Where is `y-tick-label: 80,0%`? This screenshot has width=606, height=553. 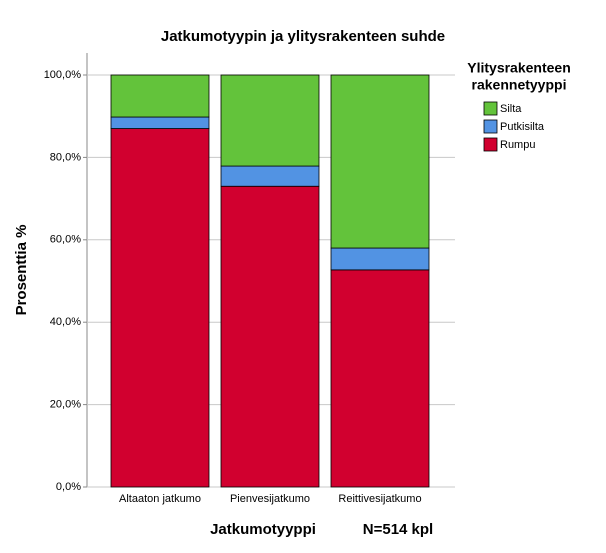 y-tick-label: 80,0% is located at coordinates (65, 157).